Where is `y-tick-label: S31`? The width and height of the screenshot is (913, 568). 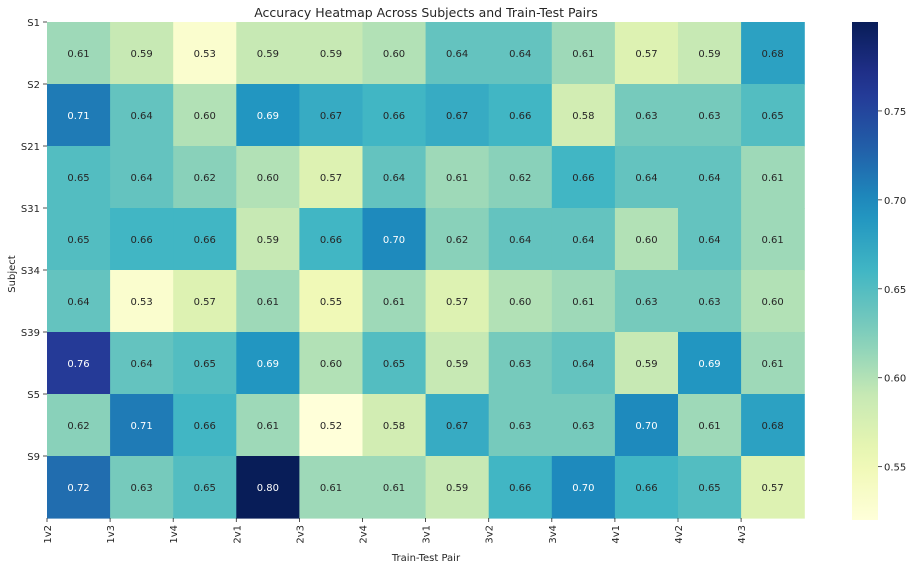
y-tick-label: S31 is located at coordinates (30, 209).